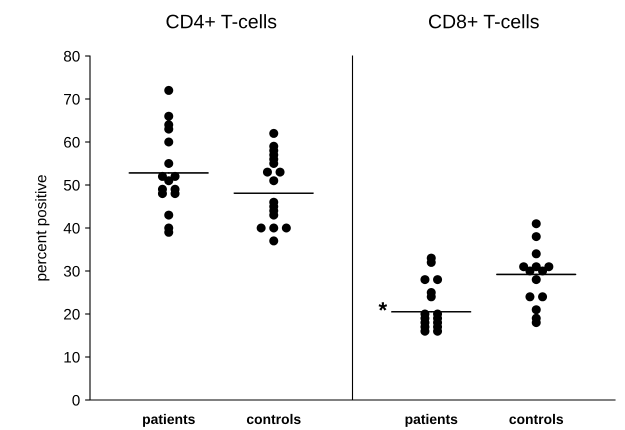 The image size is (625, 430). Describe the element at coordinates (383, 306) in the screenshot. I see `annotation: *` at that location.